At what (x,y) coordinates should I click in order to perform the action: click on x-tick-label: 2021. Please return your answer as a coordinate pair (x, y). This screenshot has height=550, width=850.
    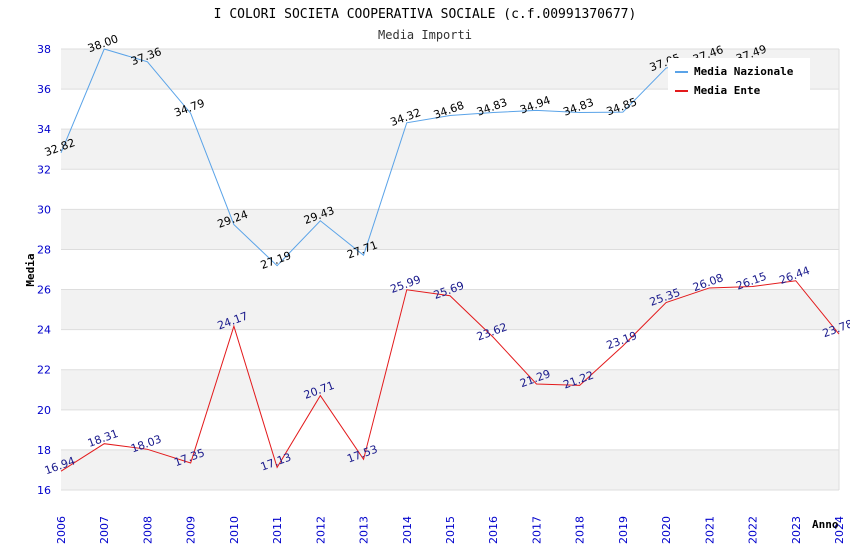
    Looking at the image, I should click on (709, 530).